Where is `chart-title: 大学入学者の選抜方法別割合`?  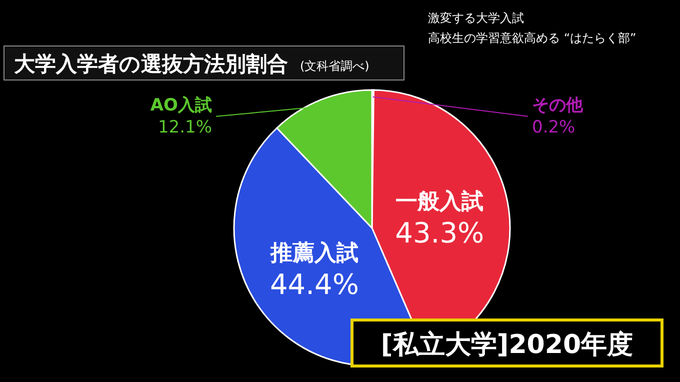 chart-title: 大学入学者の選抜方法別割合 is located at coordinates (151, 64).